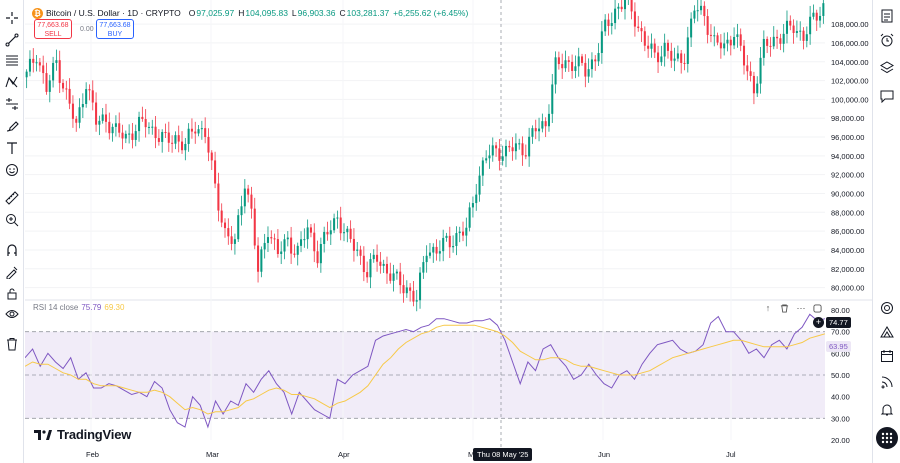 Image resolution: width=900 pixels, height=463 pixels. Describe the element at coordinates (887, 438) in the screenshot. I see `apps-icon` at that location.